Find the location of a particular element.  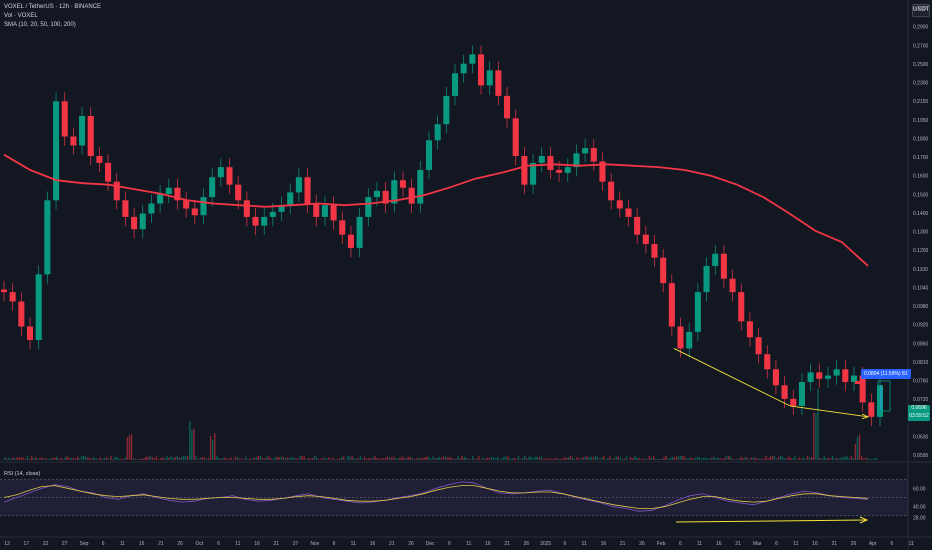

price-axis-tick: 0.1500 is located at coordinates (921, 195).